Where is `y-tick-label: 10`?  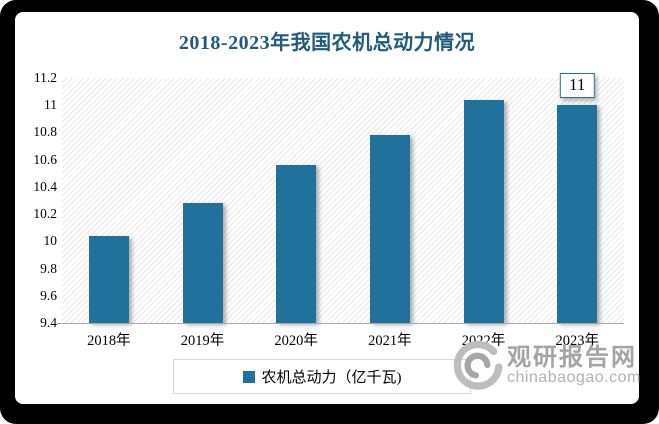 y-tick-label: 10 is located at coordinates (50, 241).